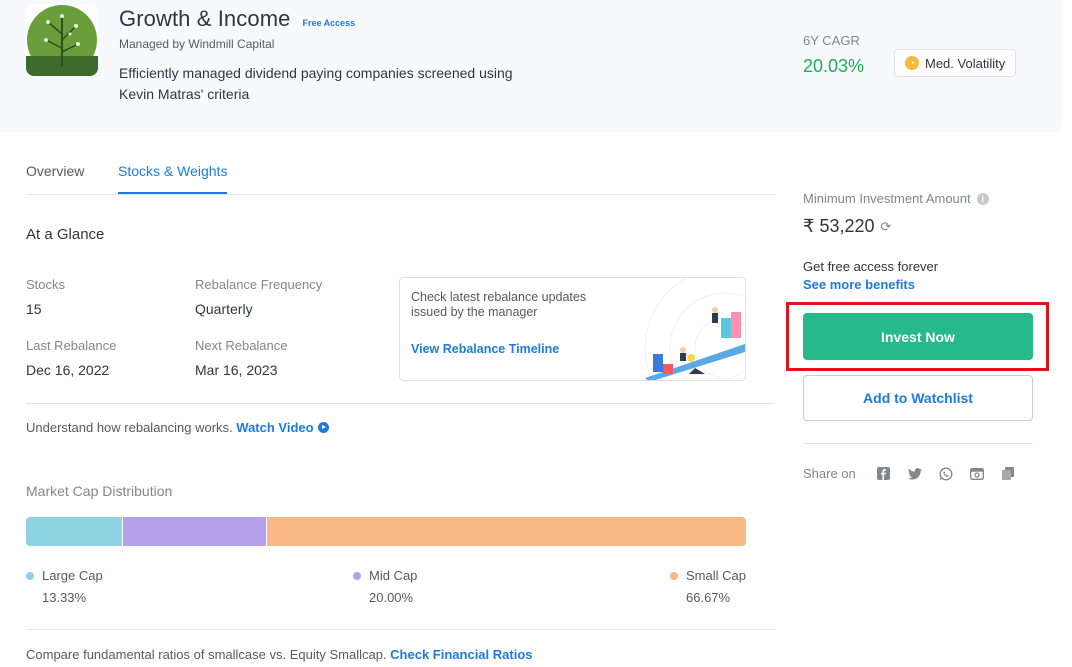 Image resolution: width=1072 pixels, height=667 pixels. Describe the element at coordinates (694, 329) in the screenshot. I see `rebalance-illustration-icon` at that location.